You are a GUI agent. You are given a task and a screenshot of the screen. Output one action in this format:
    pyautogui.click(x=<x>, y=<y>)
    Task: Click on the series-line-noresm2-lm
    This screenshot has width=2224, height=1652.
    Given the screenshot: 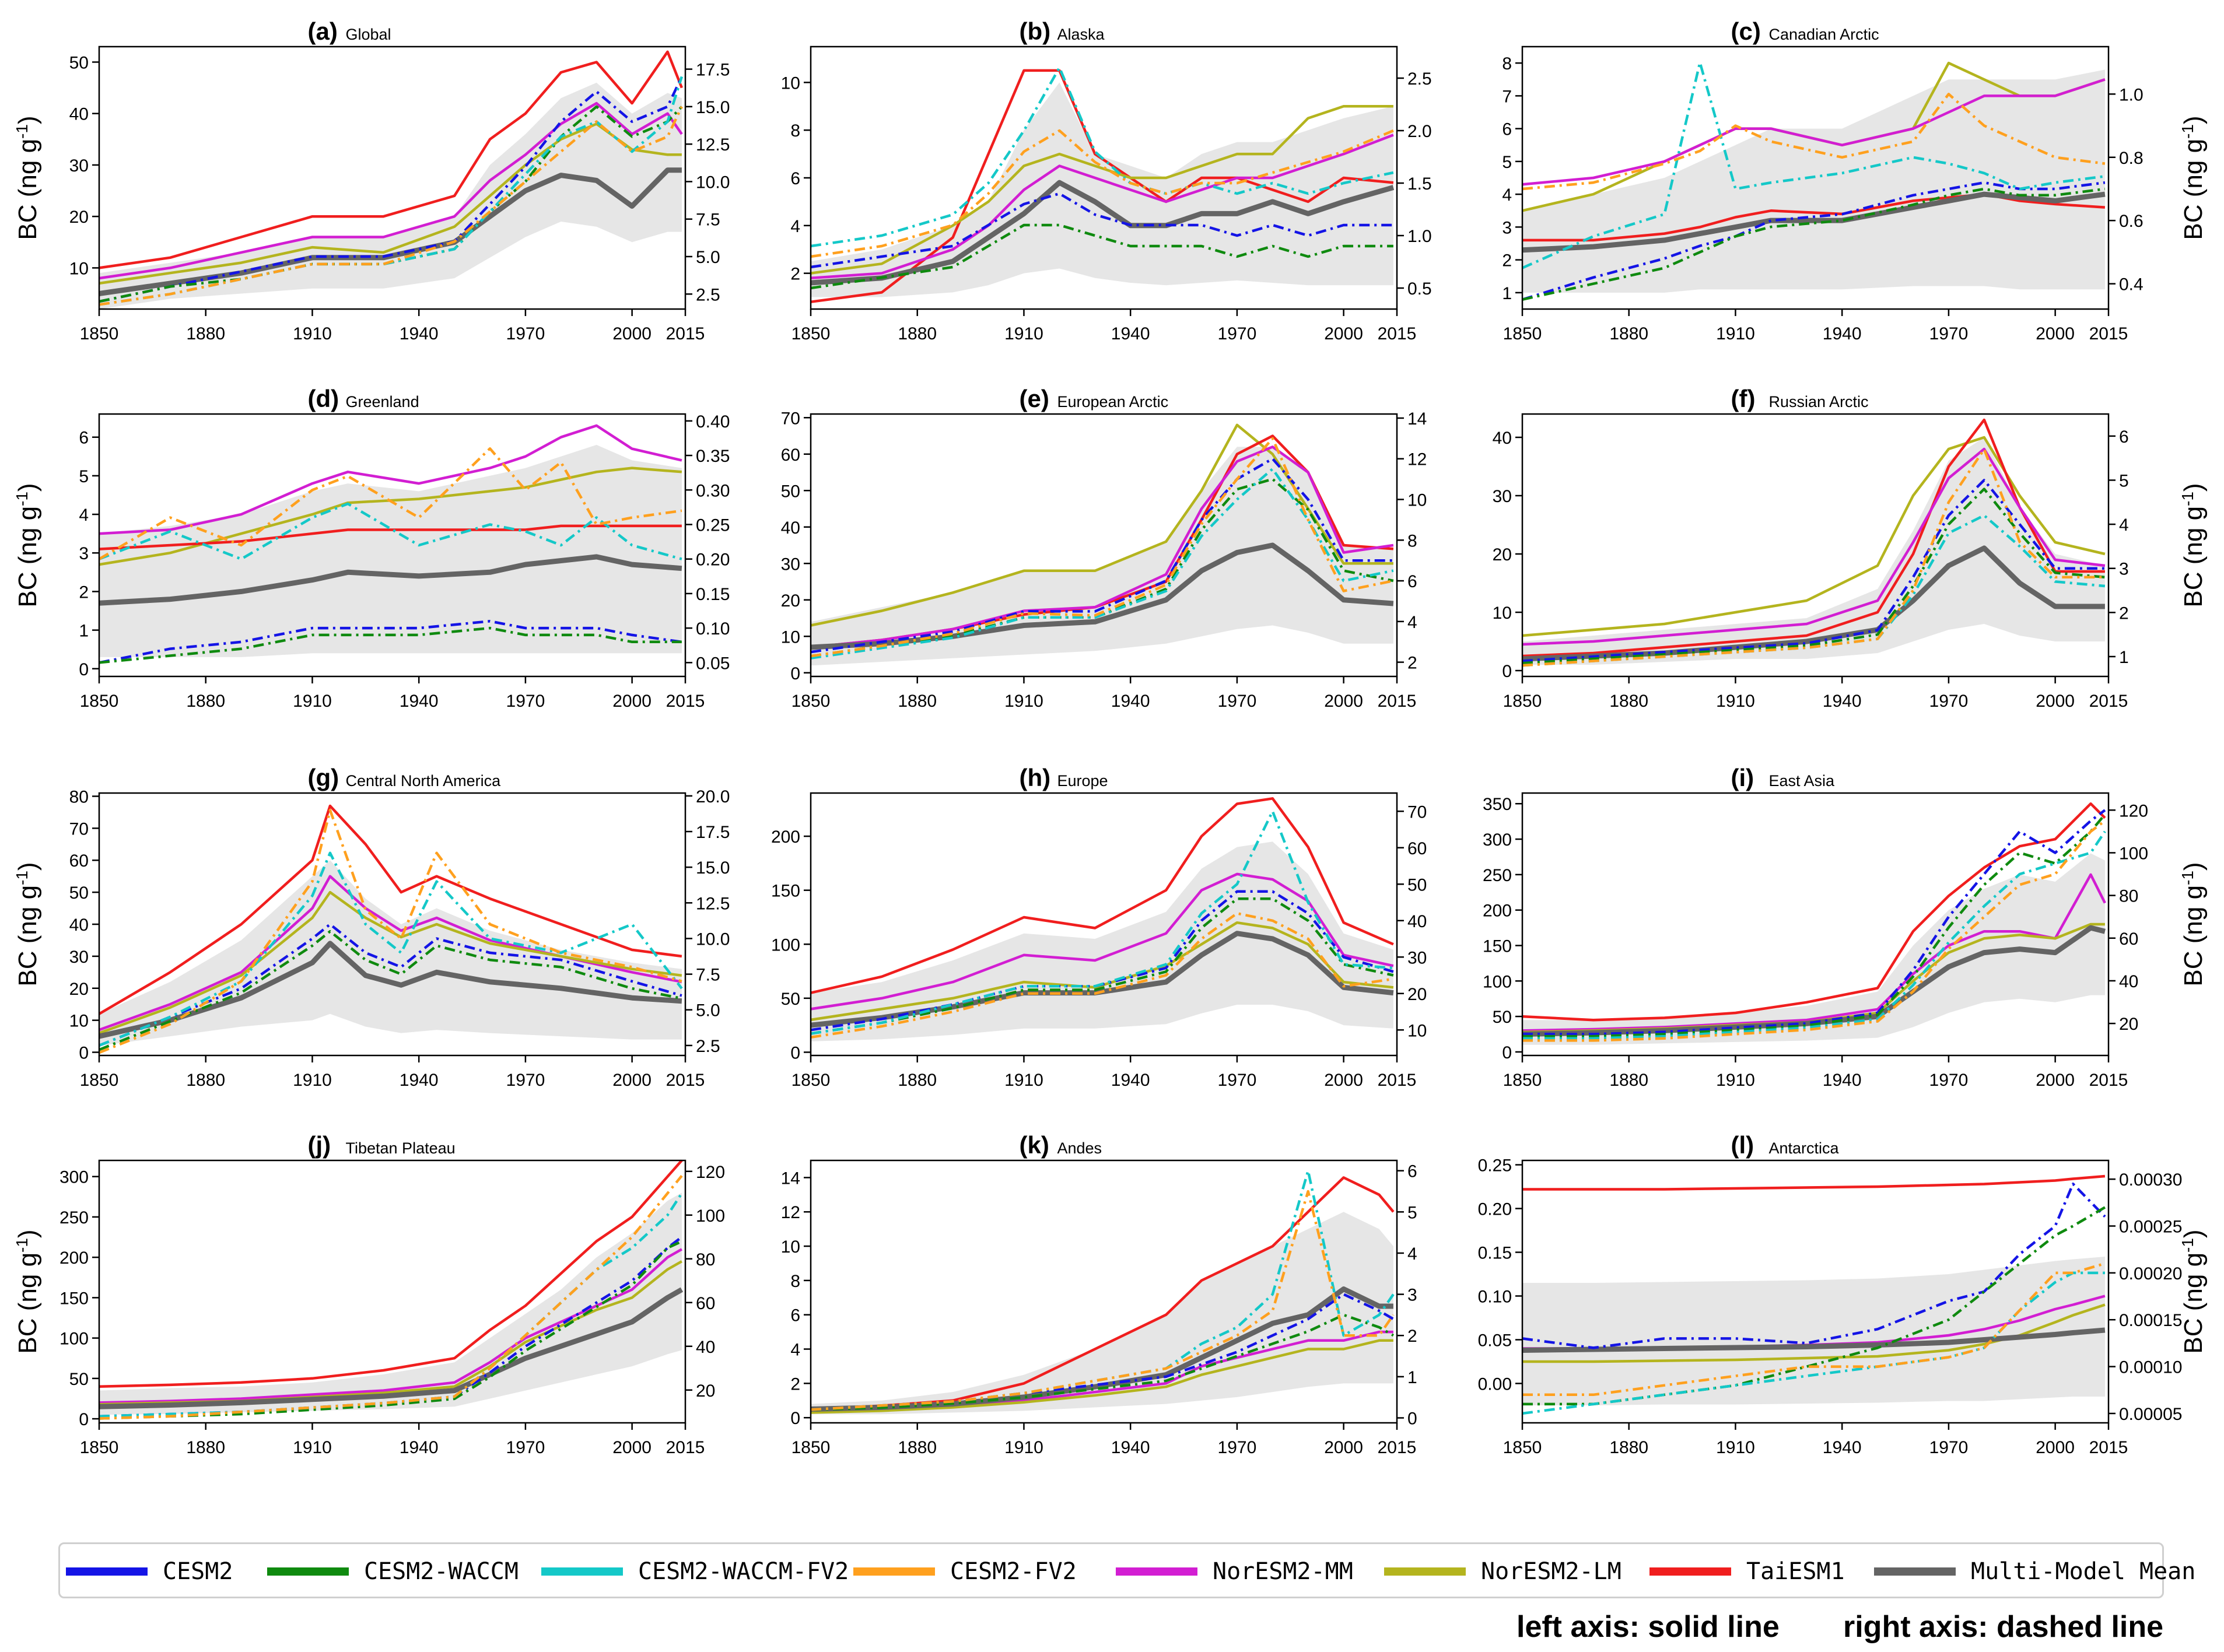 What is the action you would take?
    pyautogui.click(x=1102, y=971)
    